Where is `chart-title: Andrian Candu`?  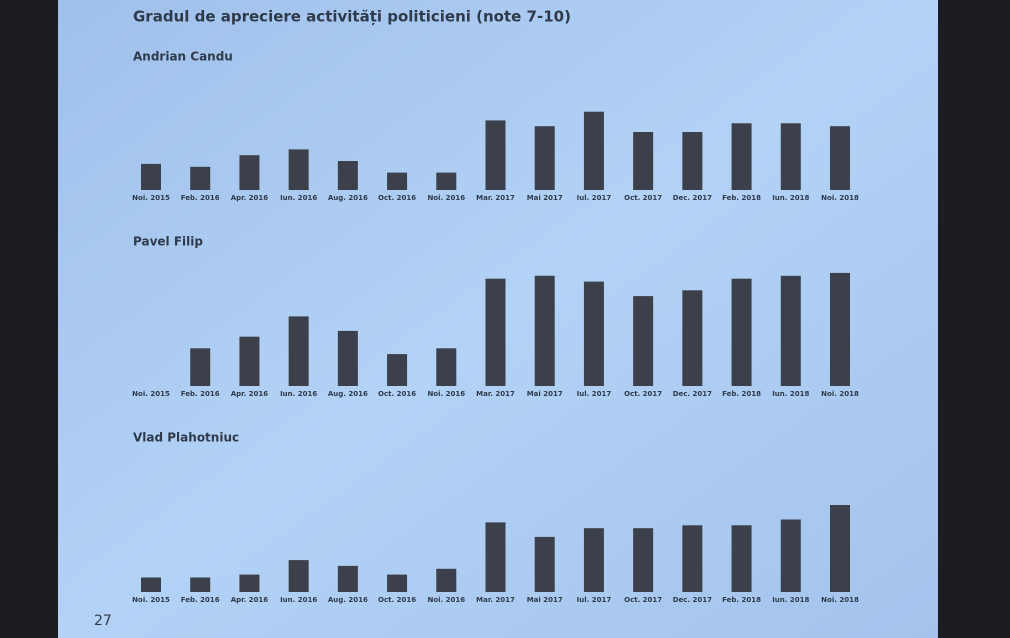
chart-title: Andrian Candu is located at coordinates (183, 57).